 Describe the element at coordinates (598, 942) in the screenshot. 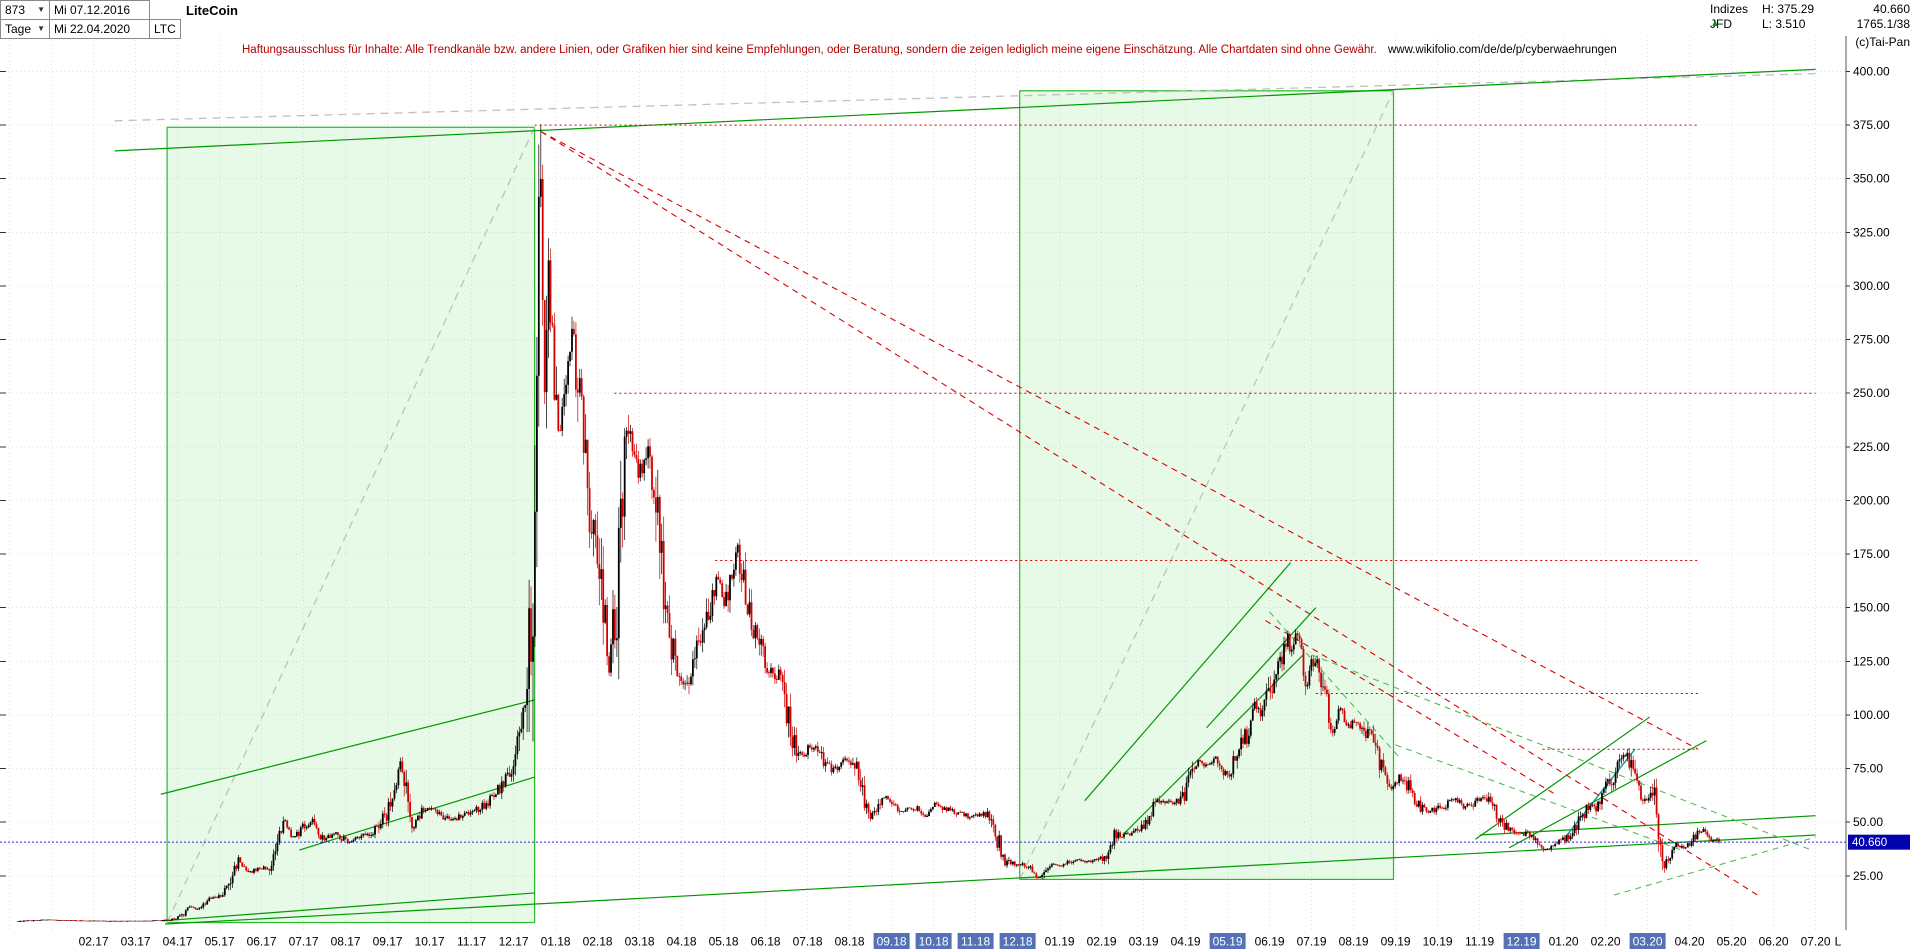

I see `svg-text: 02.18` at that location.